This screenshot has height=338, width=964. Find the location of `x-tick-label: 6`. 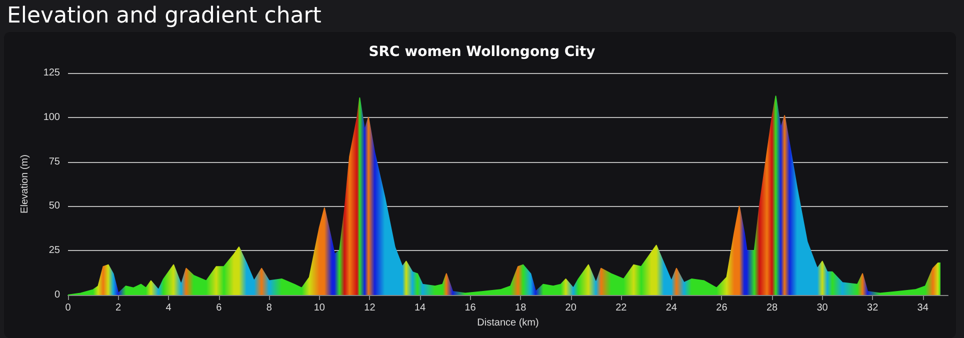

x-tick-label: 6 is located at coordinates (219, 308).